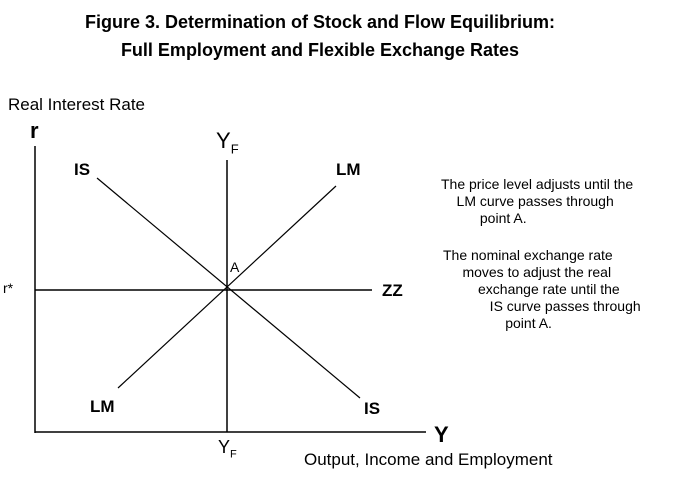  I want to click on is-curve-label-top: IS, so click(82, 169).